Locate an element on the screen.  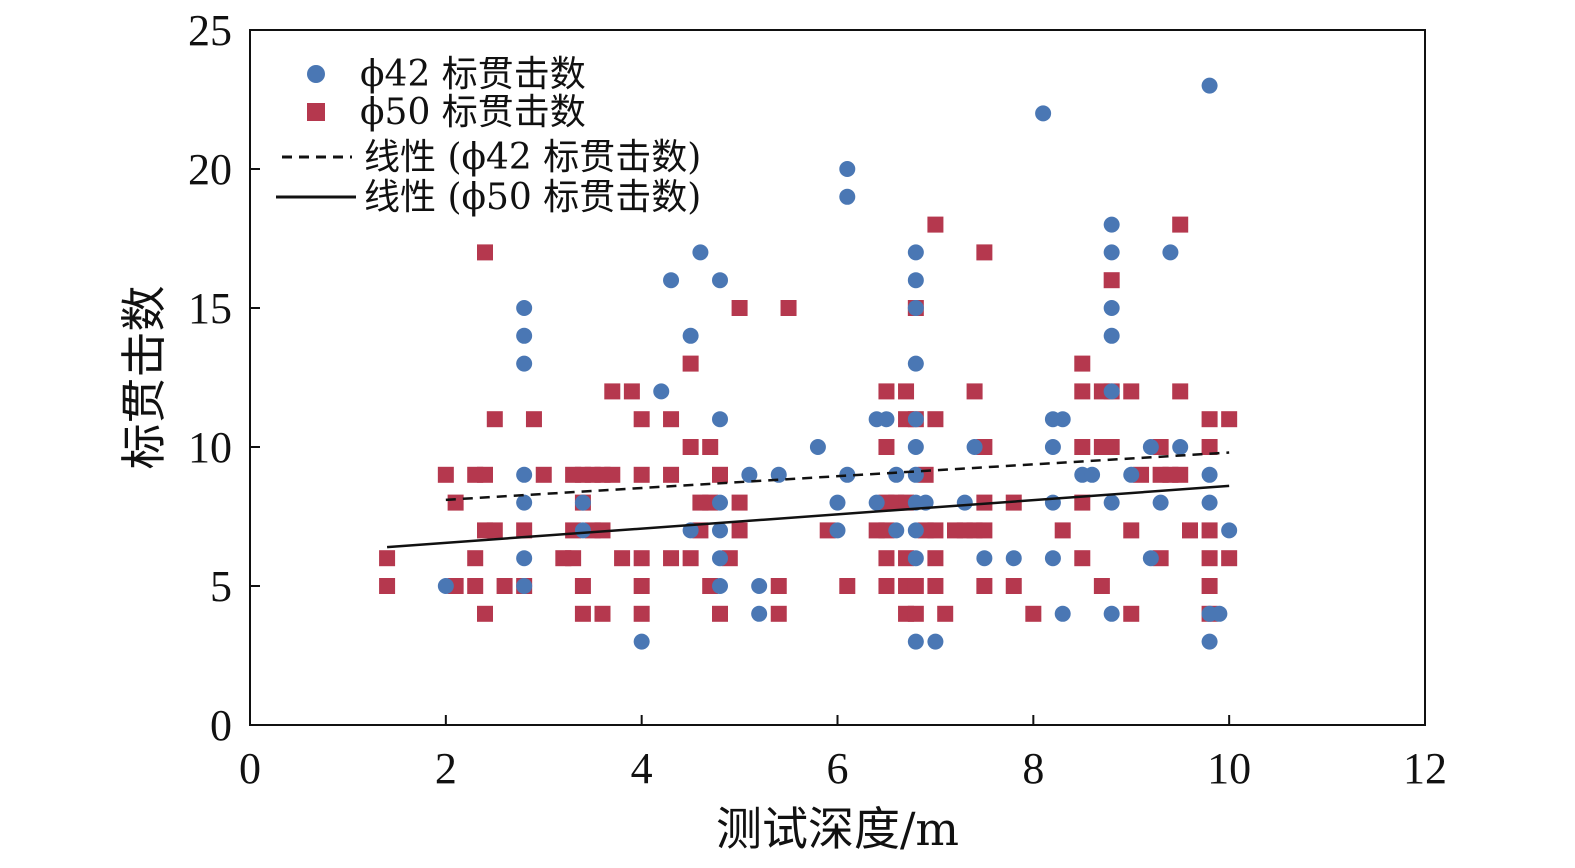
x-tick-label: 8 is located at coordinates (1033, 768).